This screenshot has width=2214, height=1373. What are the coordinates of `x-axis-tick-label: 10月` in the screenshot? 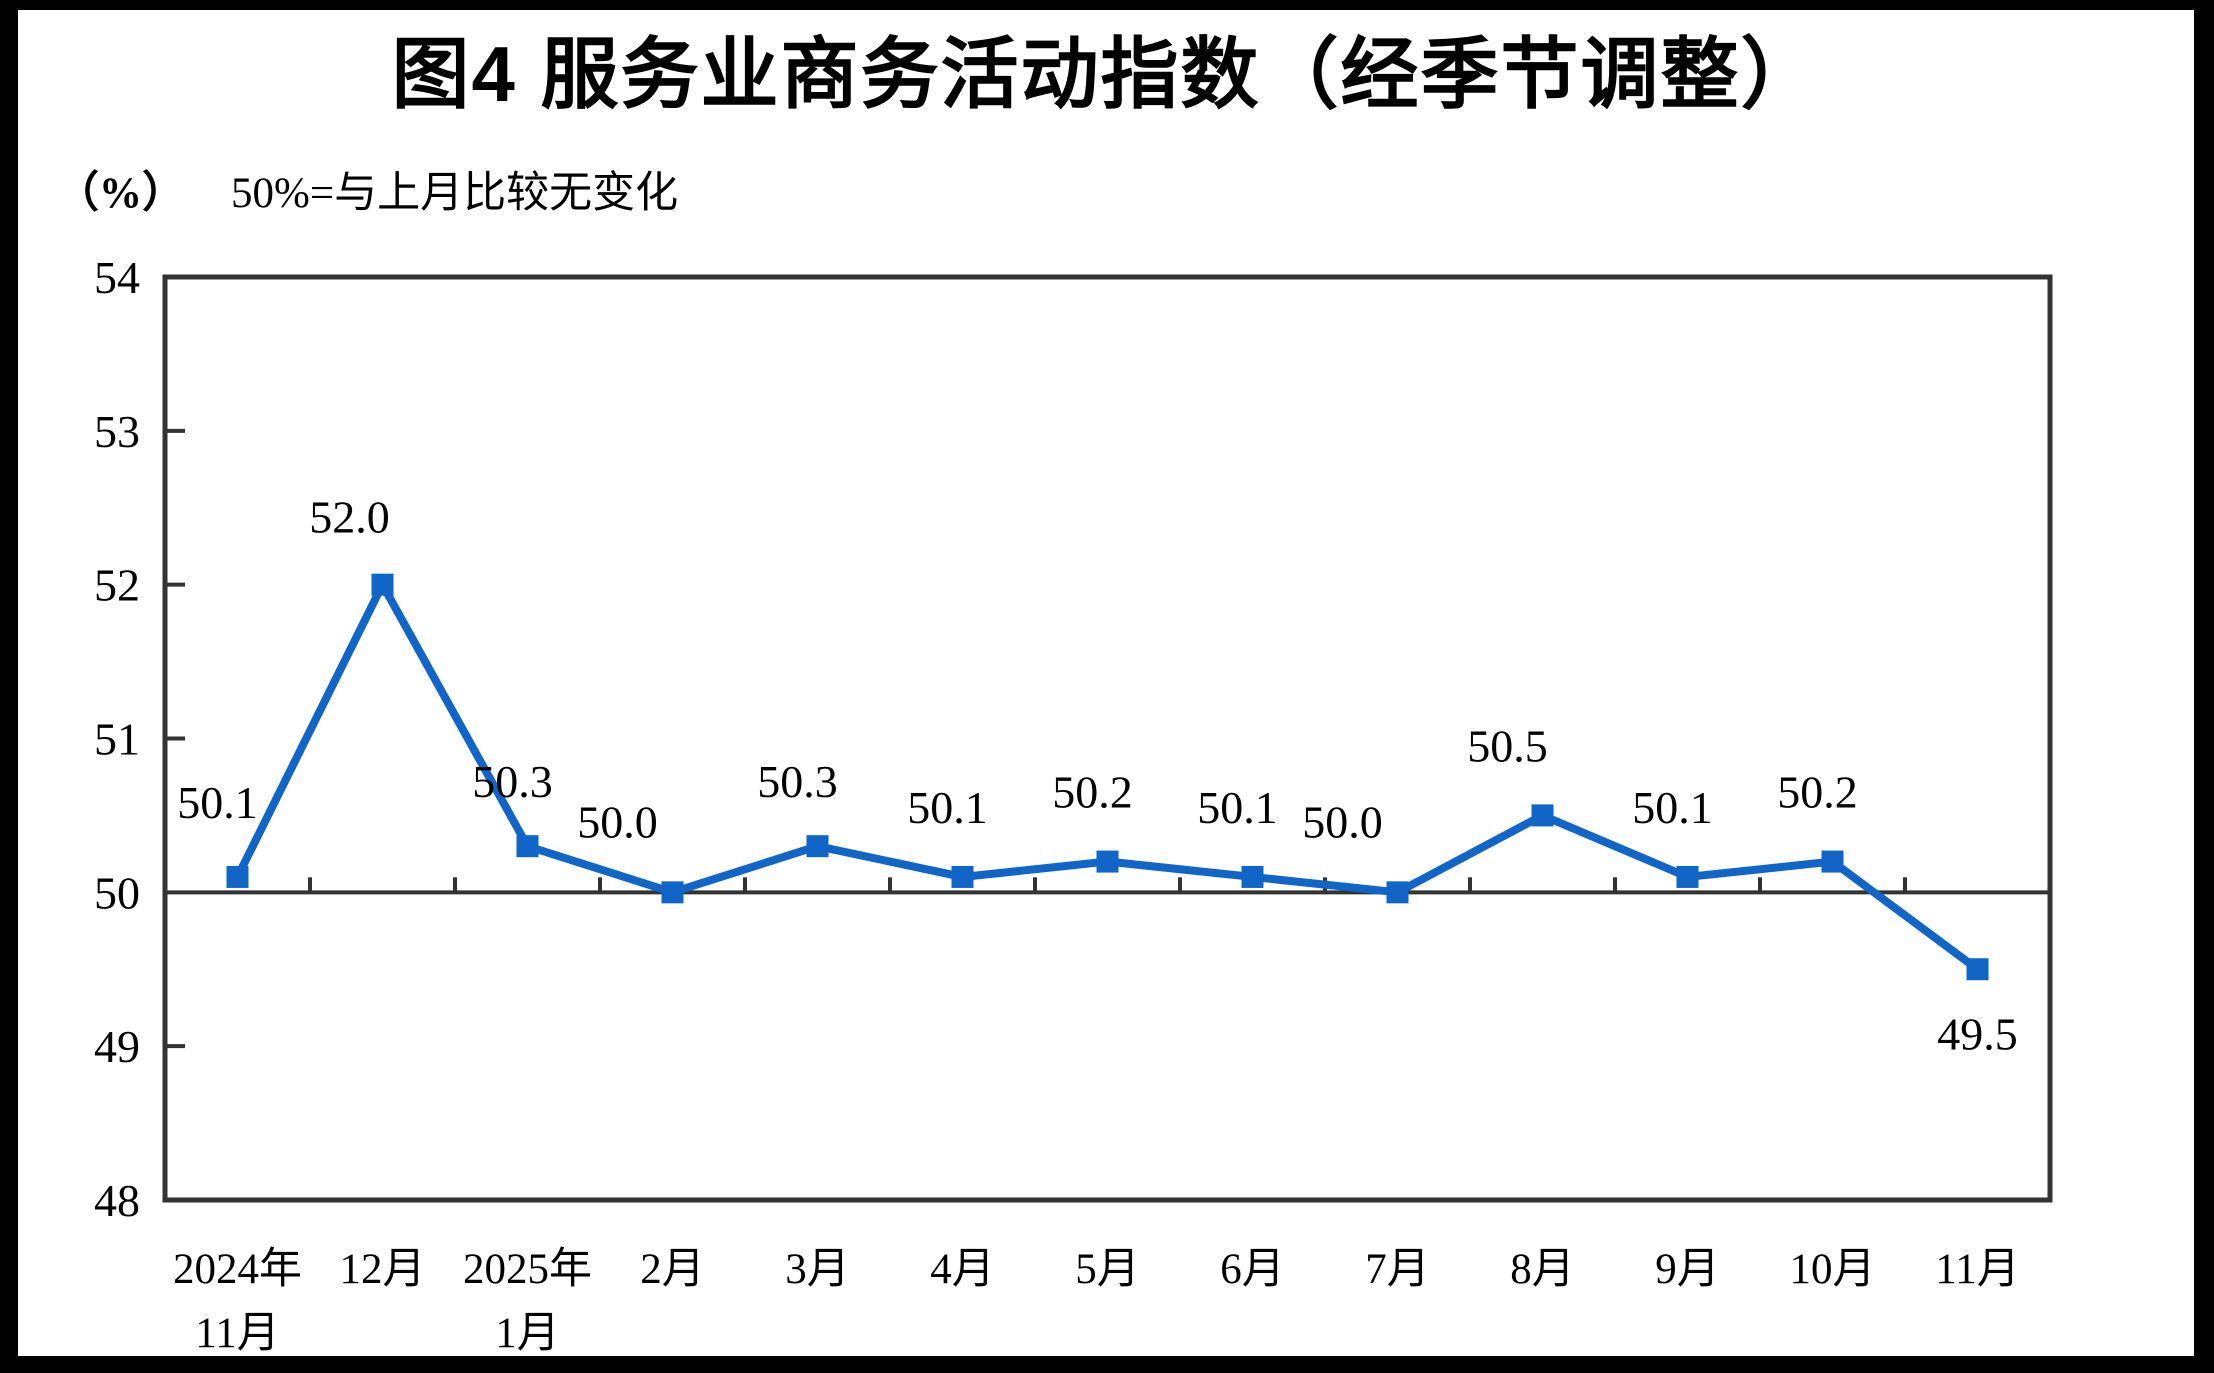 It's located at (1833, 1269).